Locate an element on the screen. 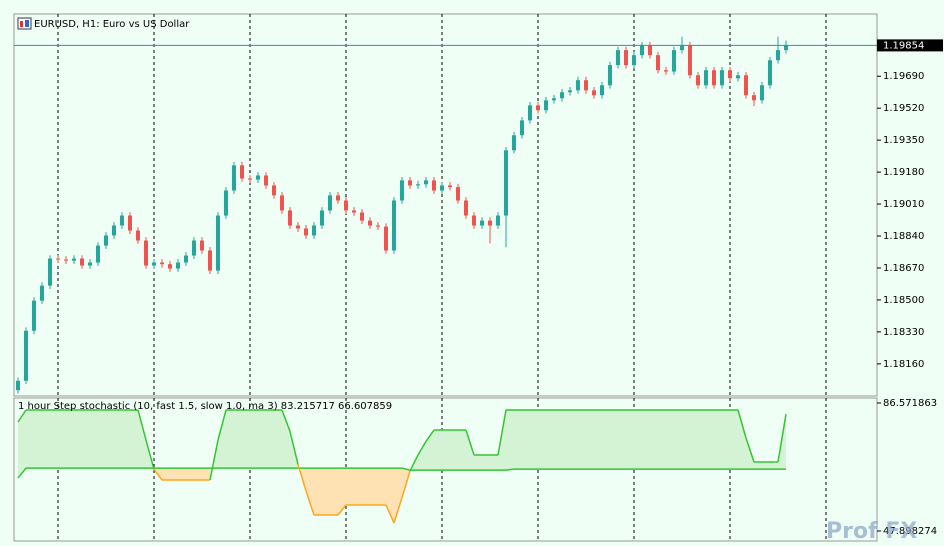 This screenshot has width=944, height=546. watermark: Prof FX is located at coordinates (871, 531).